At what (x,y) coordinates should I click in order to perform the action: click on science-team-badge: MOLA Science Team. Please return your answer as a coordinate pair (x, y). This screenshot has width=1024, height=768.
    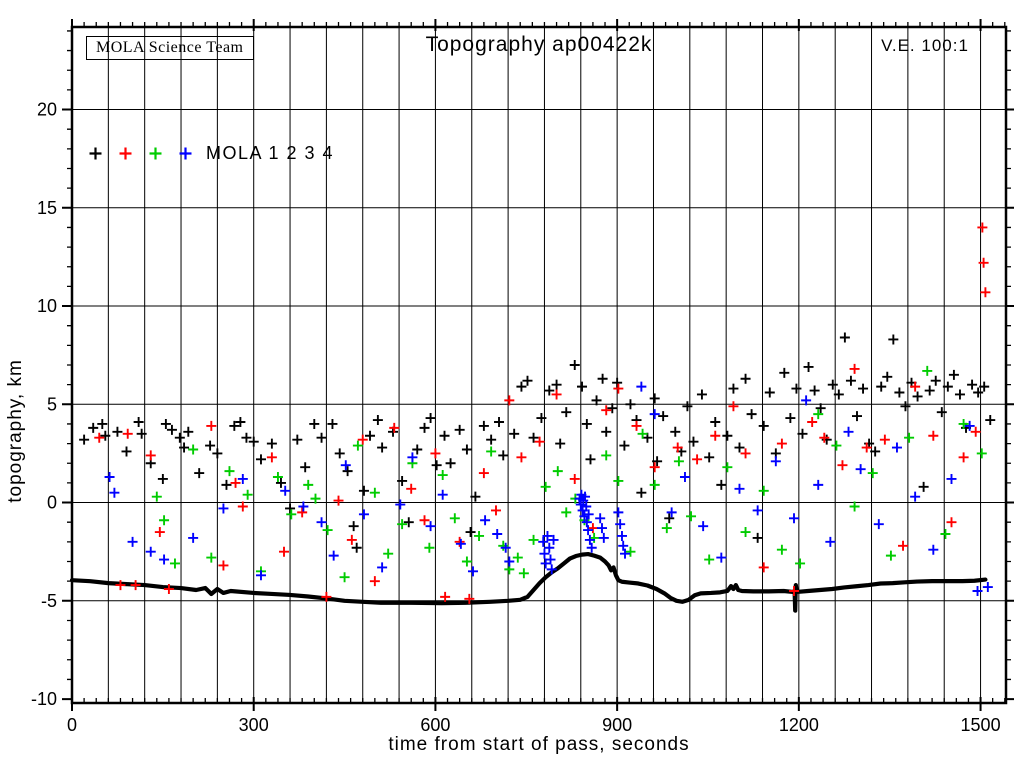
    Looking at the image, I should click on (170, 48).